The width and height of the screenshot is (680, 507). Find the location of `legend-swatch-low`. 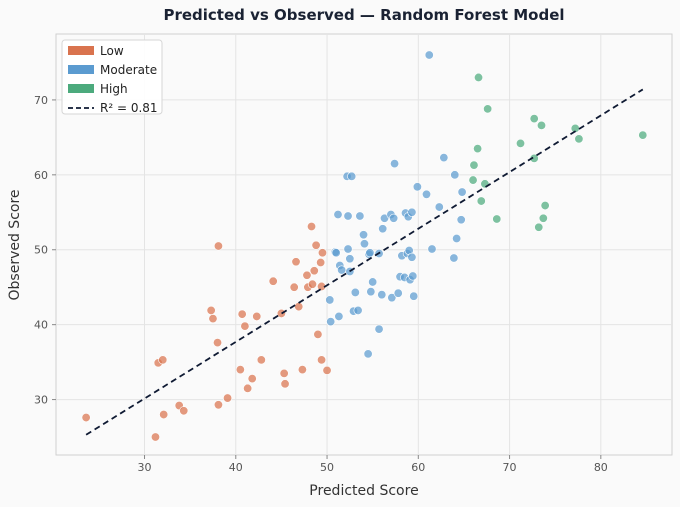

legend-swatch-low is located at coordinates (81, 50).